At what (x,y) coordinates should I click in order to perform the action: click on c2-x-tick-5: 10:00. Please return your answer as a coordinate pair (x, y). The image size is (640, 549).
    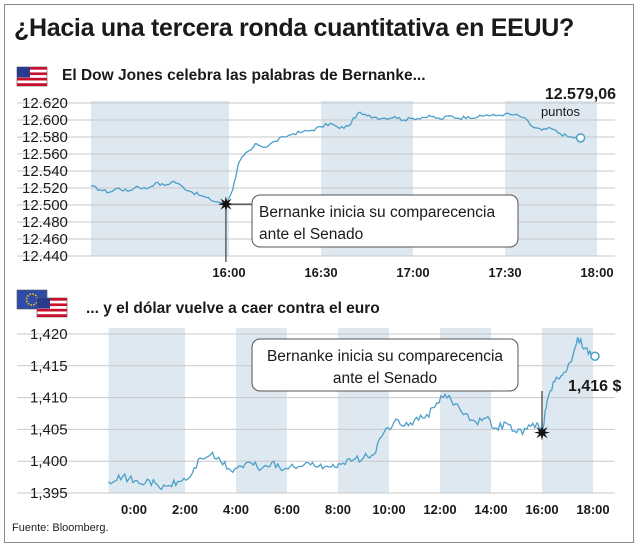
    Looking at the image, I should click on (388, 509).